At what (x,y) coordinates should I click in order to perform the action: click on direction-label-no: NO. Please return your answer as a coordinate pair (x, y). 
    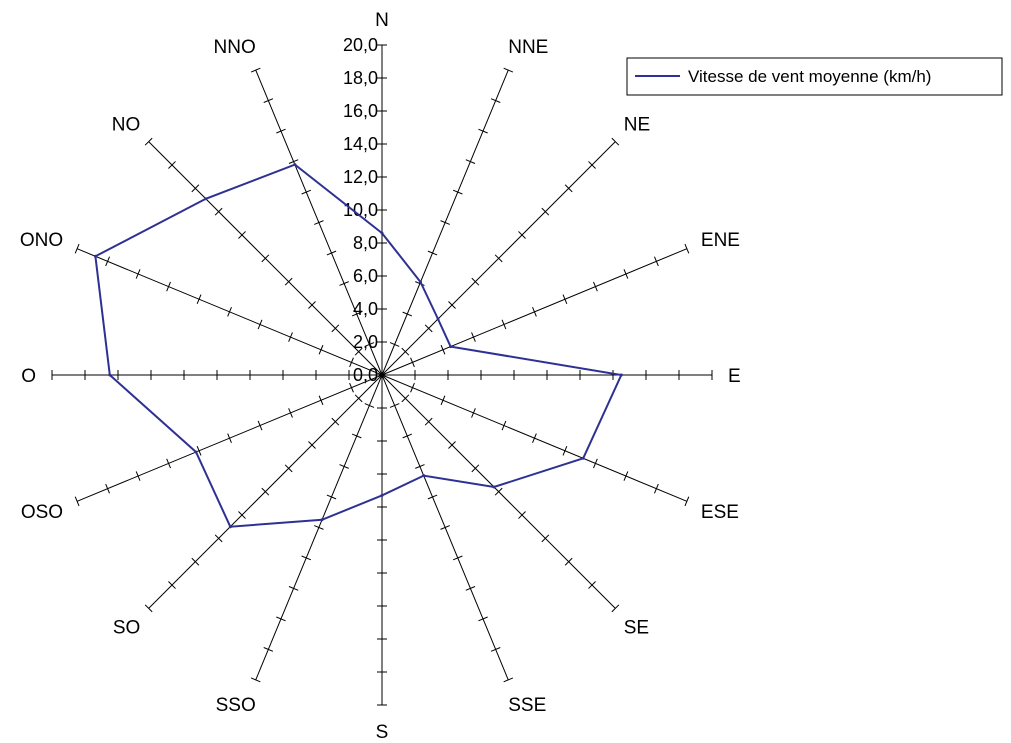
    Looking at the image, I should click on (126, 124).